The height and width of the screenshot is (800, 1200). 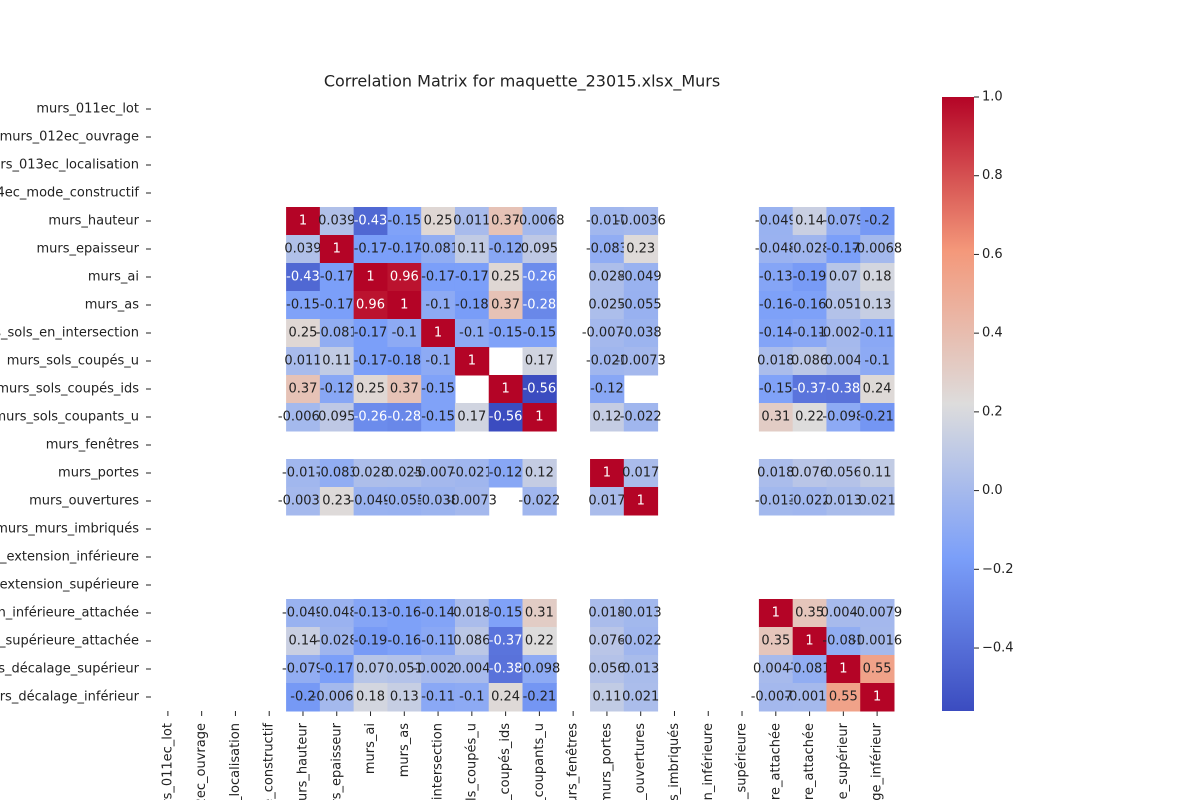 What do you see at coordinates (404, 697) in the screenshot?
I see `cell-label: 0.13` at bounding box center [404, 697].